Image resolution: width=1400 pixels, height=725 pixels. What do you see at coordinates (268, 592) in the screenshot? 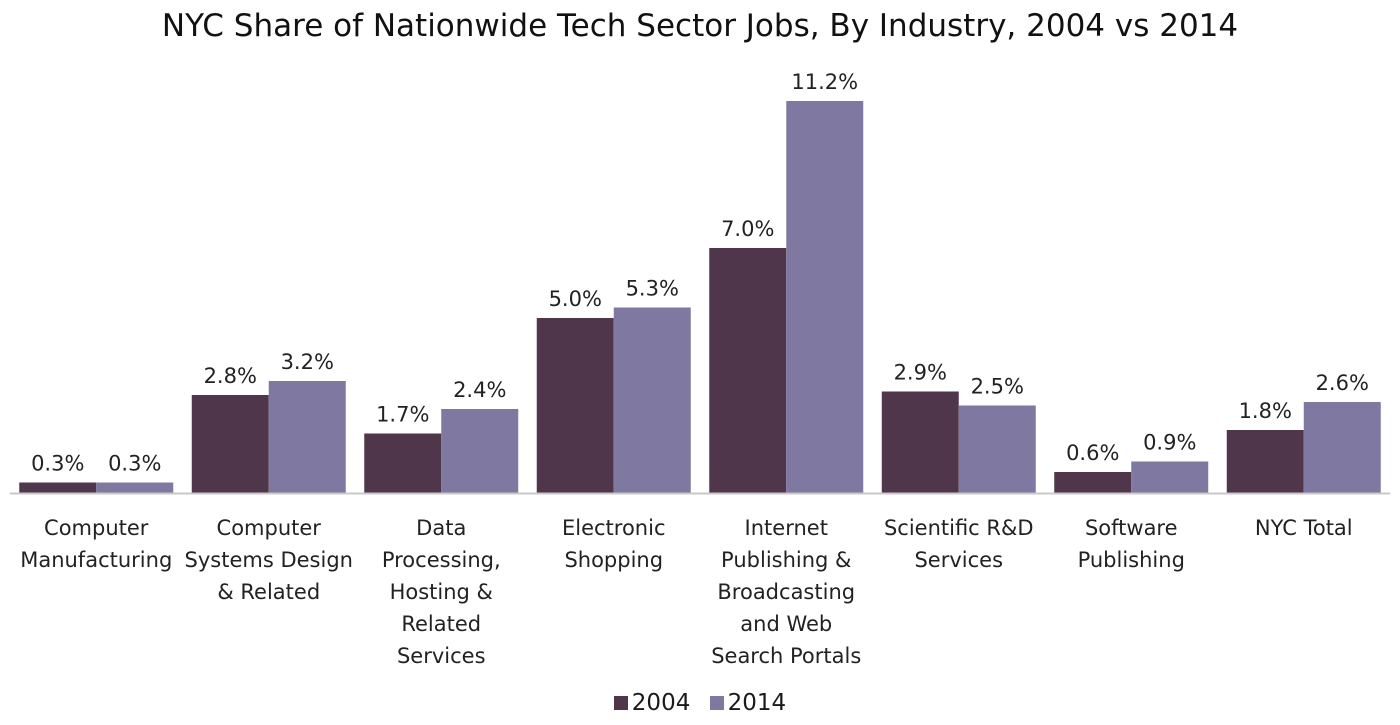
I see `category-label-1: & Related` at bounding box center [268, 592].